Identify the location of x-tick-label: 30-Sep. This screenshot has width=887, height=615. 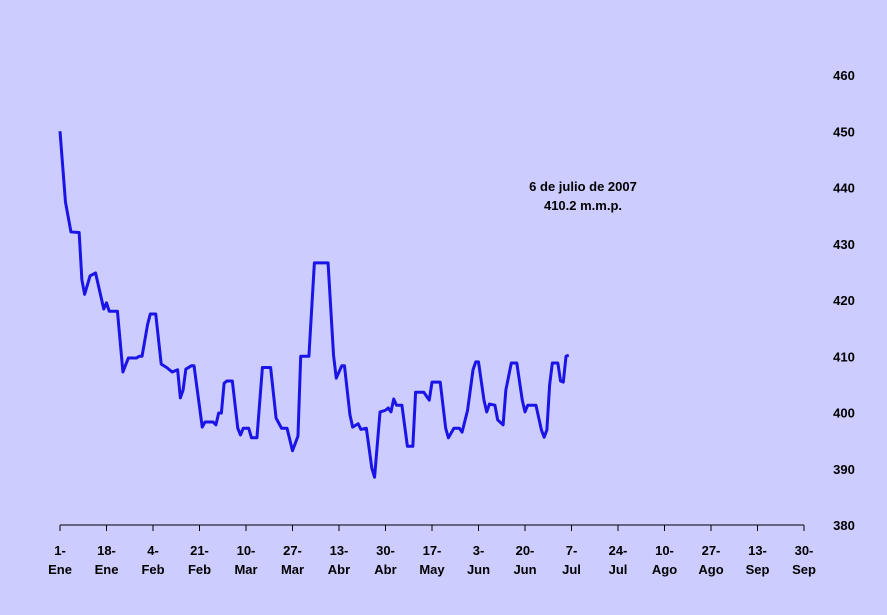
(804, 560).